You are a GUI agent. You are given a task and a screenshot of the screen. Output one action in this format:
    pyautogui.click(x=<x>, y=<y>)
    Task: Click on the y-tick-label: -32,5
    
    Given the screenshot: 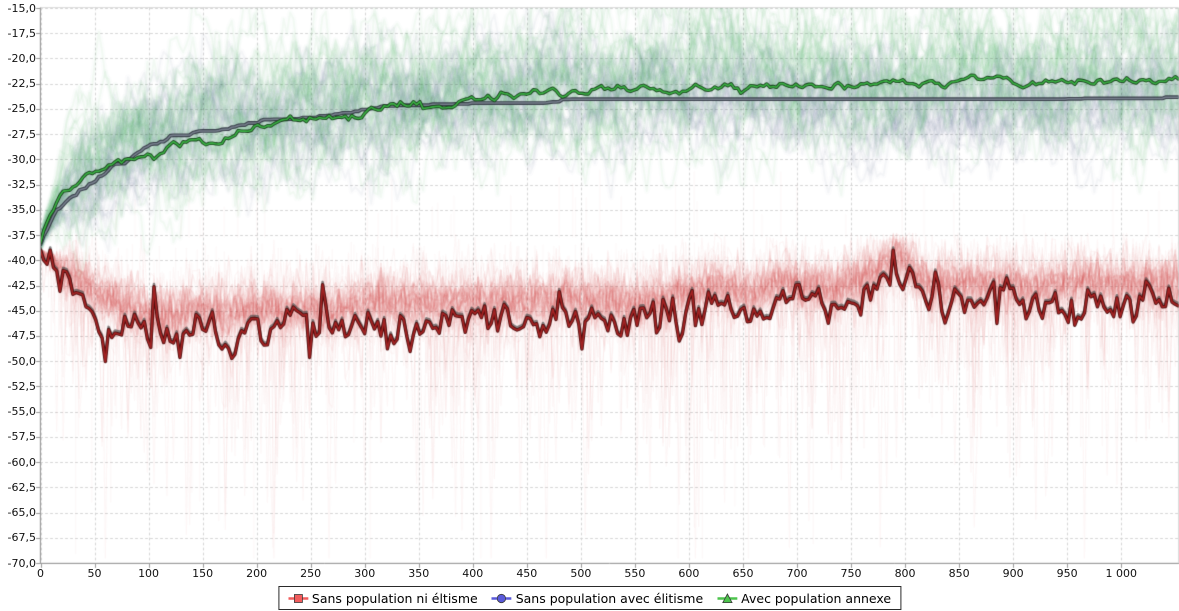 What is the action you would take?
    pyautogui.click(x=21, y=185)
    